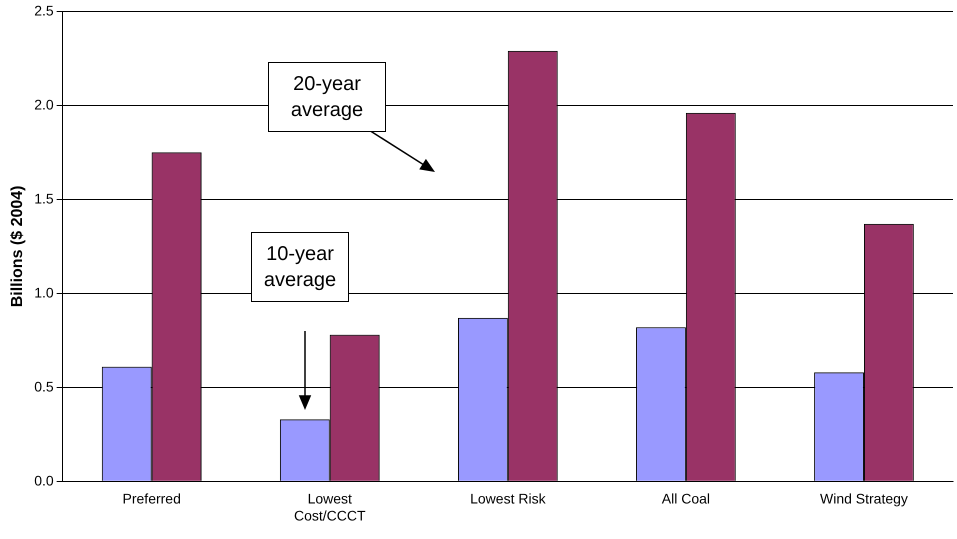 This screenshot has height=539, width=957. Describe the element at coordinates (330, 507) in the screenshot. I see `x-tick-label: Lowest Cost/CCCT` at that location.